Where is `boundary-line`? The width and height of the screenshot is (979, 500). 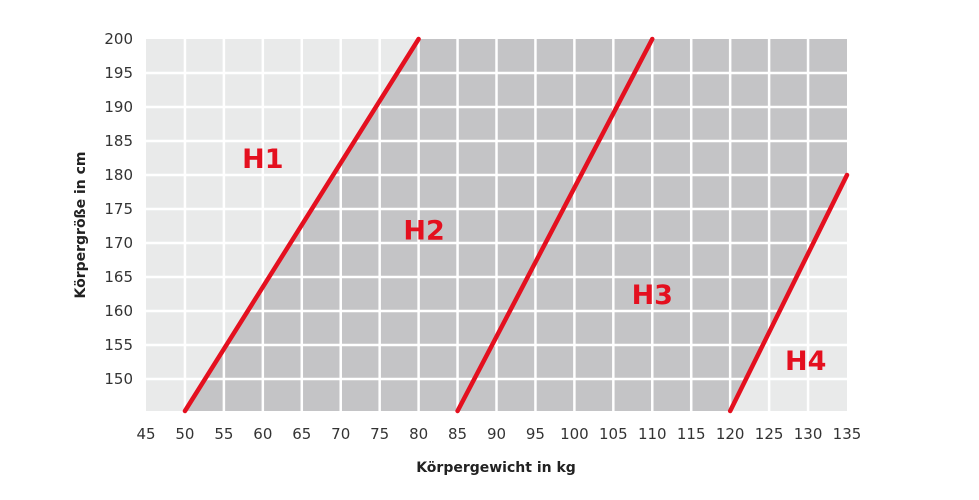
boundary-line is located at coordinates (788, 293).